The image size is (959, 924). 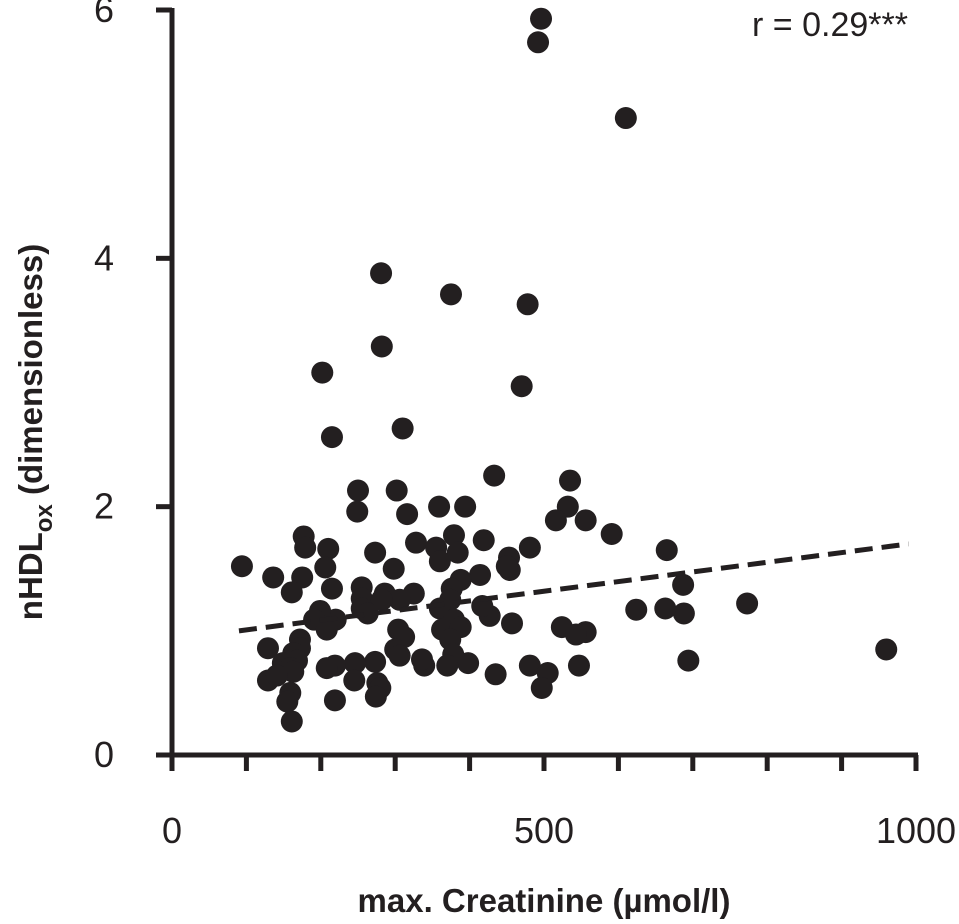 I want to click on x-tick-label: 0, so click(x=172, y=830).